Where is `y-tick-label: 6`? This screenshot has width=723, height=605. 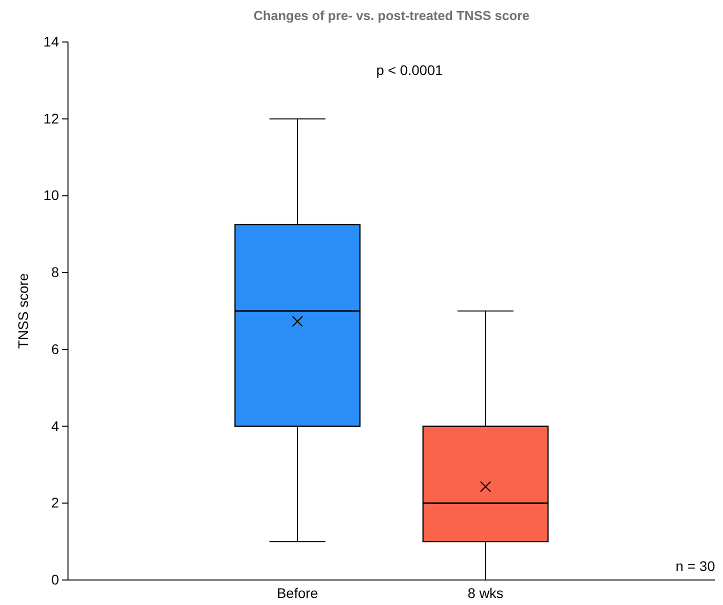
y-tick-label: 6 is located at coordinates (55, 348).